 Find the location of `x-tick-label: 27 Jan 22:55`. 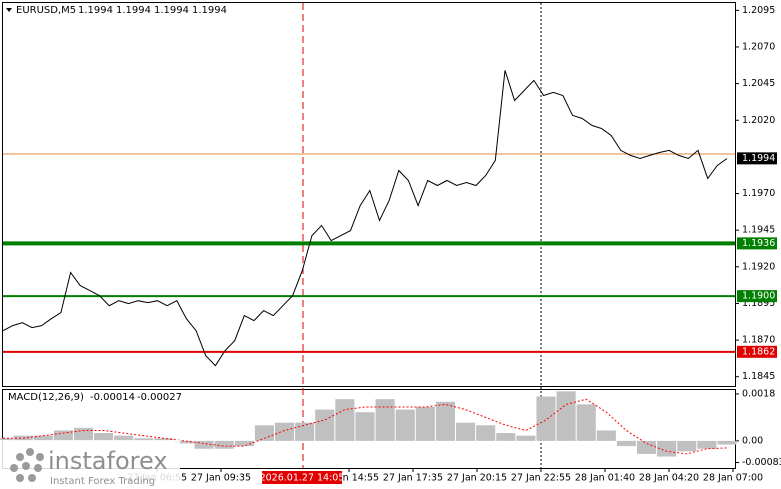

x-tick-label: 27 Jan 22:55 is located at coordinates (541, 478).